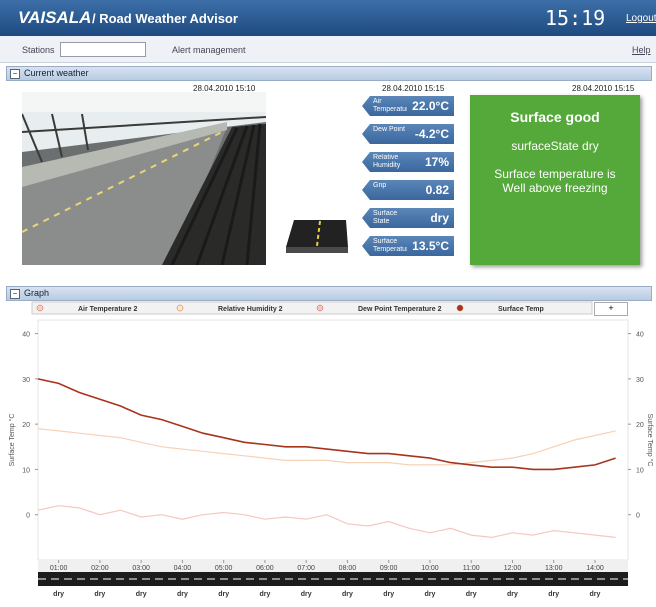  What do you see at coordinates (224, 88) in the screenshot?
I see `camera-time: 28.04.2010 15:10` at bounding box center [224, 88].